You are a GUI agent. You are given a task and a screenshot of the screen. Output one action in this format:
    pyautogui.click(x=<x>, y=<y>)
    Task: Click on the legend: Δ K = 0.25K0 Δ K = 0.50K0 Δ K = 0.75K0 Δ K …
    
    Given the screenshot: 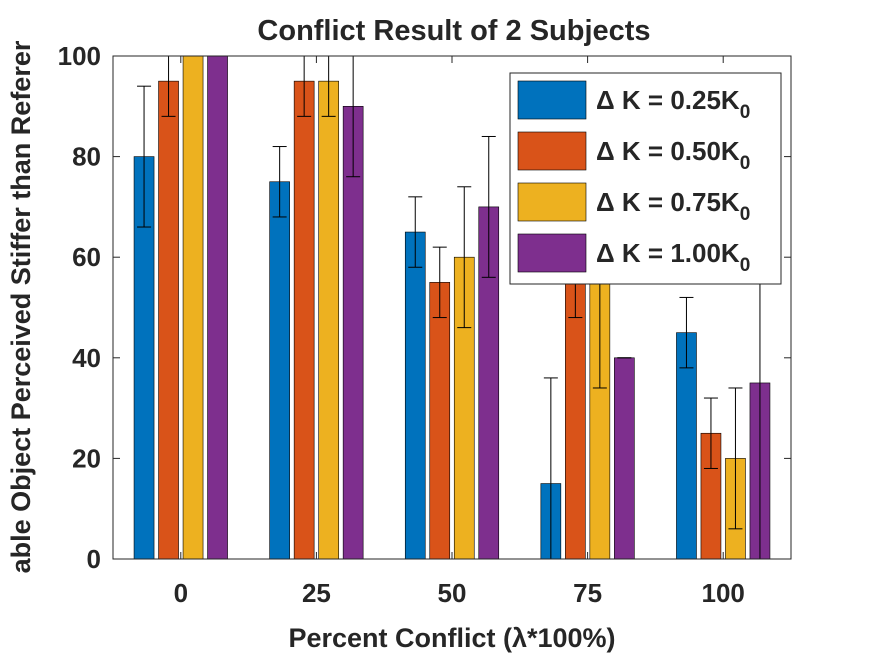 What is the action you would take?
    pyautogui.click(x=645, y=178)
    